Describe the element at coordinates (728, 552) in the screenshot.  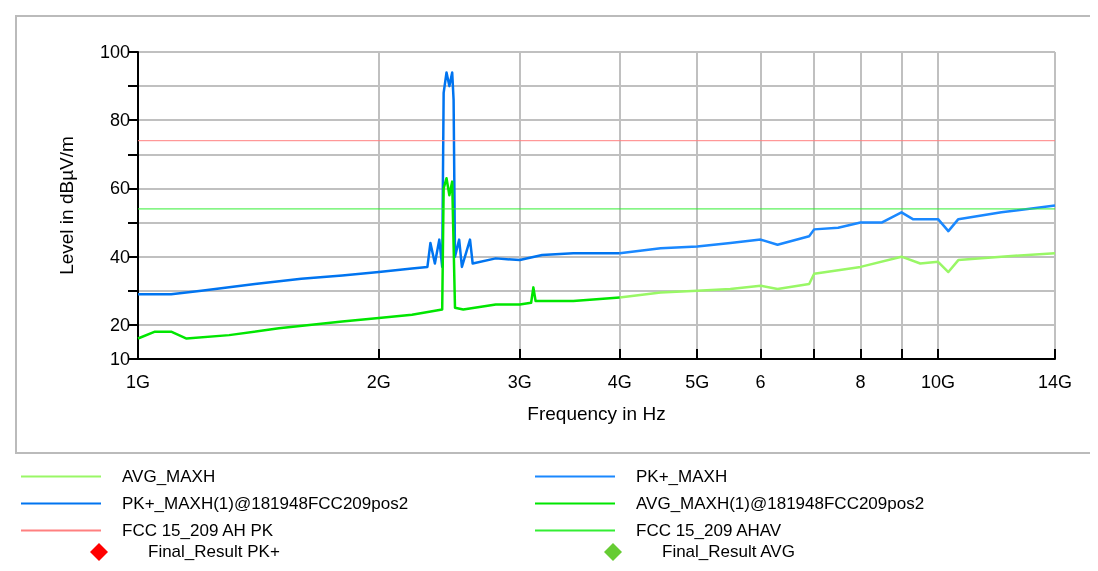
I see `legend-label: Final_Result AVG` at that location.